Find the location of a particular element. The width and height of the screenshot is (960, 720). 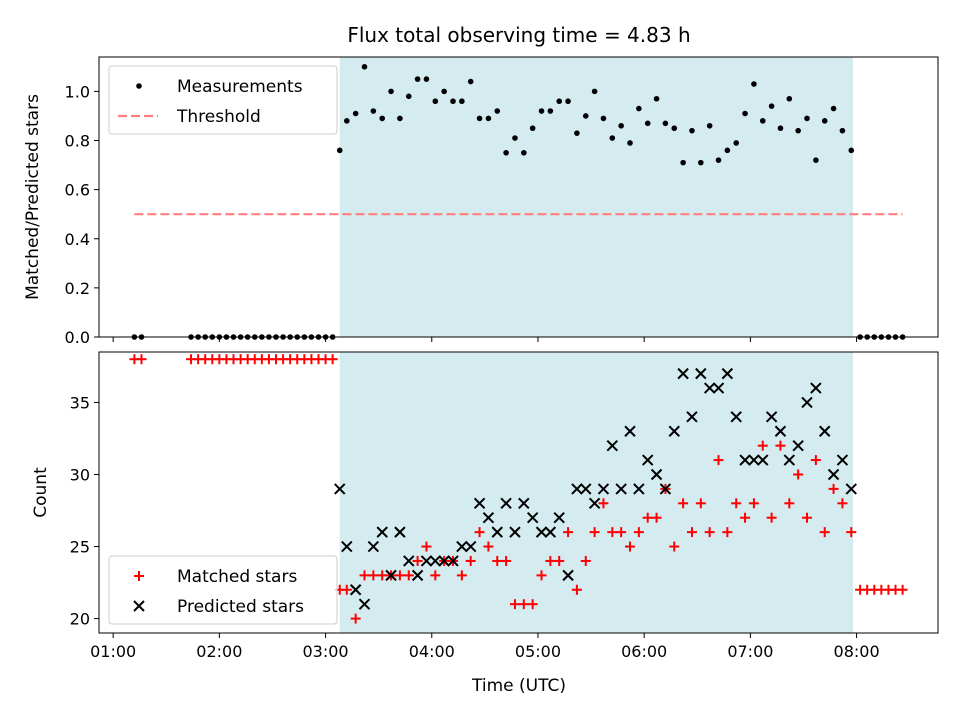

top-y-tick-label: 0.2 is located at coordinates (77, 288).